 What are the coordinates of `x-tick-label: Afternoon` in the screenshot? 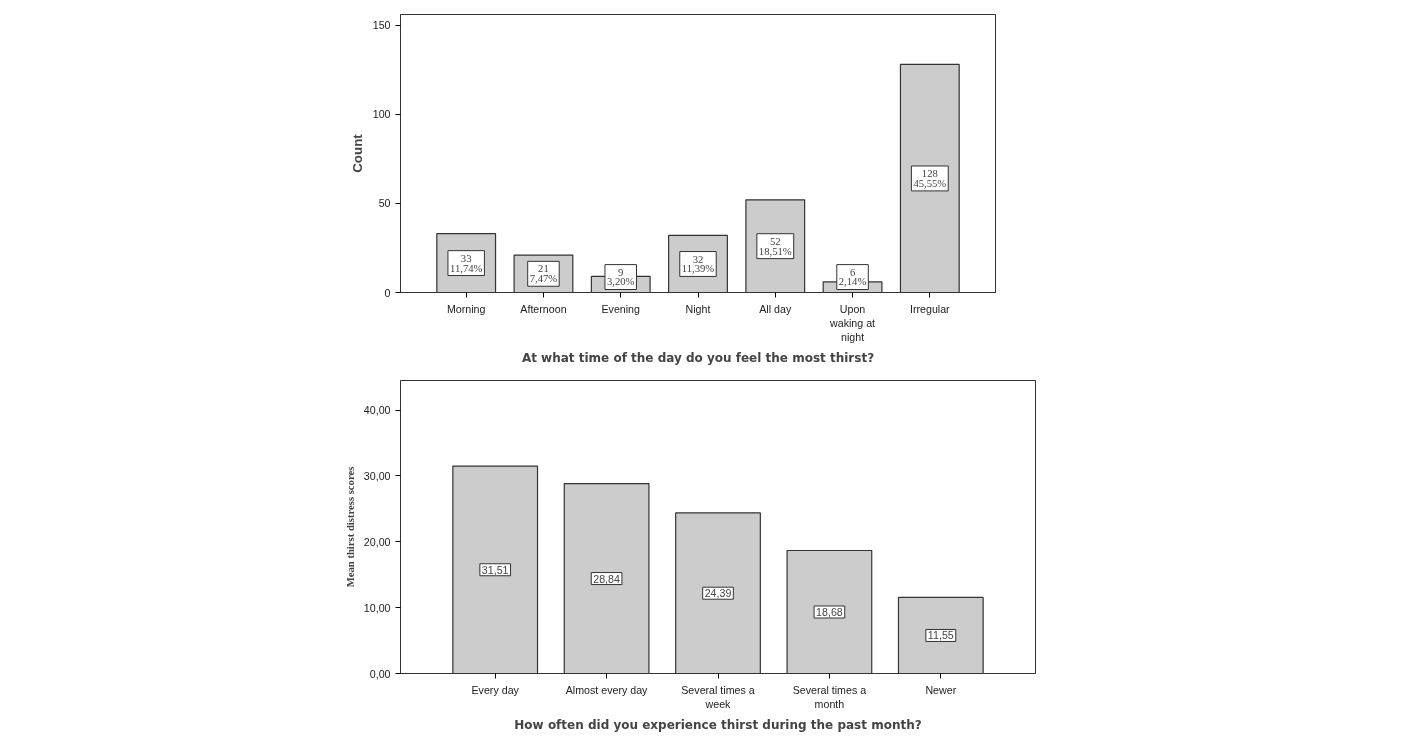 It's located at (543, 308).